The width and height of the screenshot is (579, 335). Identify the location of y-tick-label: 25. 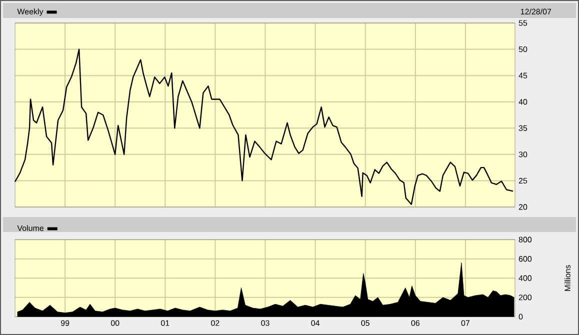
(523, 181).